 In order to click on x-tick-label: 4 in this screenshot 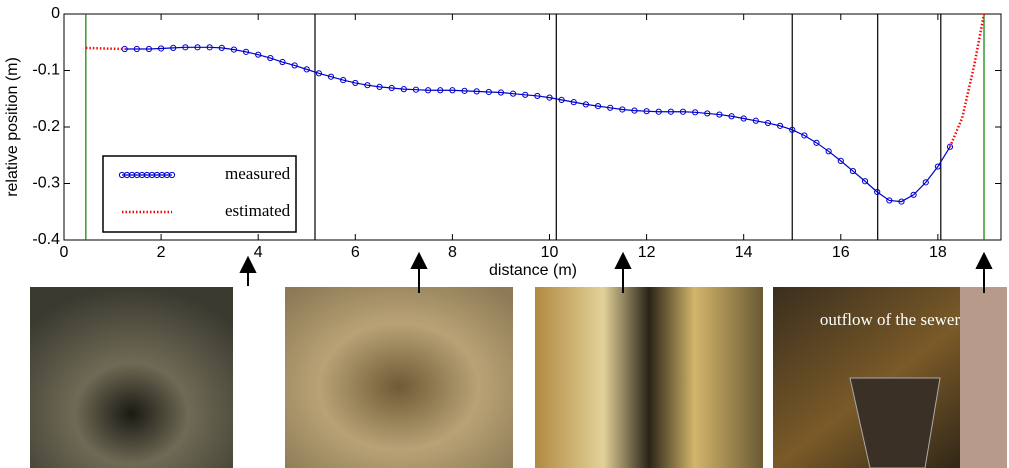, I will do `click(258, 252)`.